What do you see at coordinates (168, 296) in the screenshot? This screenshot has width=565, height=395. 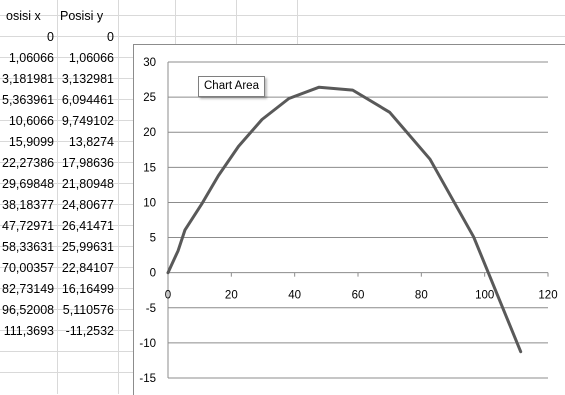 I see `x-tick-label: 0` at bounding box center [168, 296].